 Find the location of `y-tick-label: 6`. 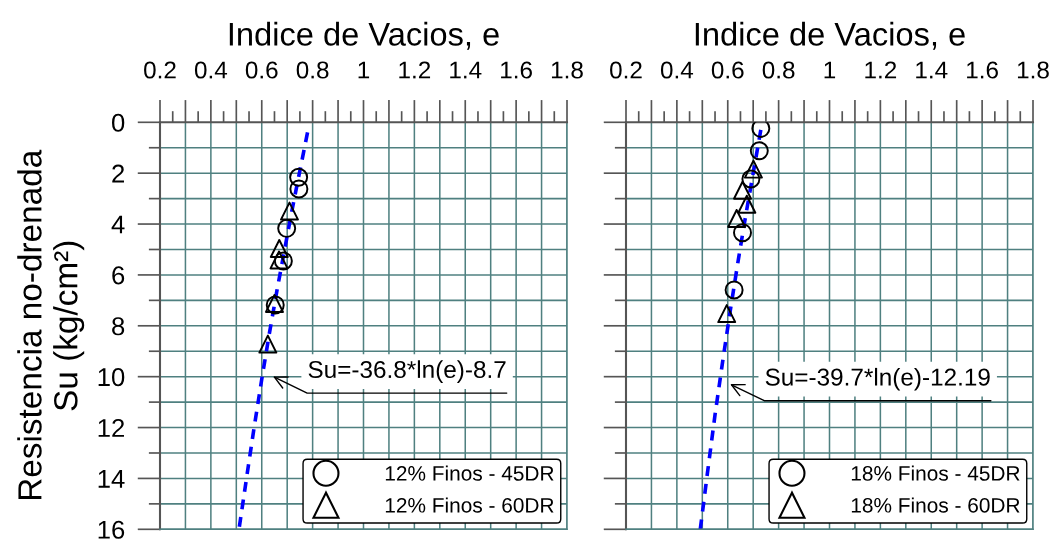

y-tick-label: 6 is located at coordinates (118, 275).